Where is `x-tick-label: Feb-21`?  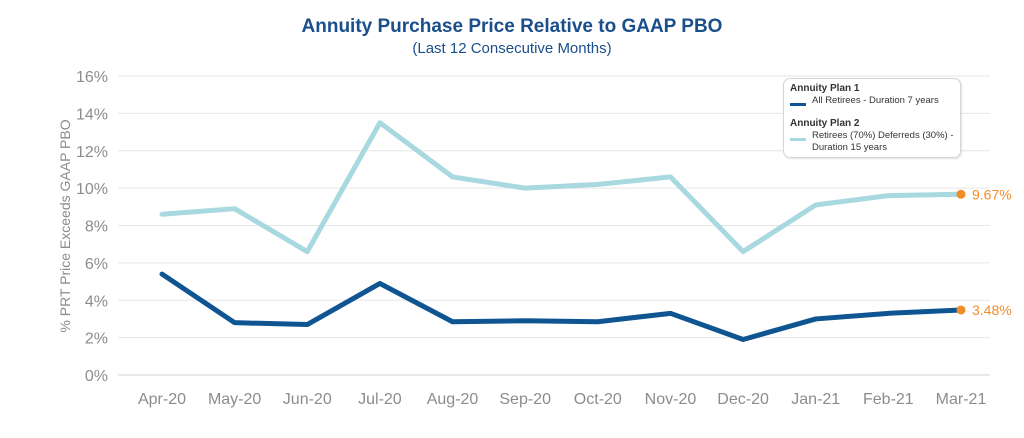
x-tick-label: Feb-21 is located at coordinates (888, 399).